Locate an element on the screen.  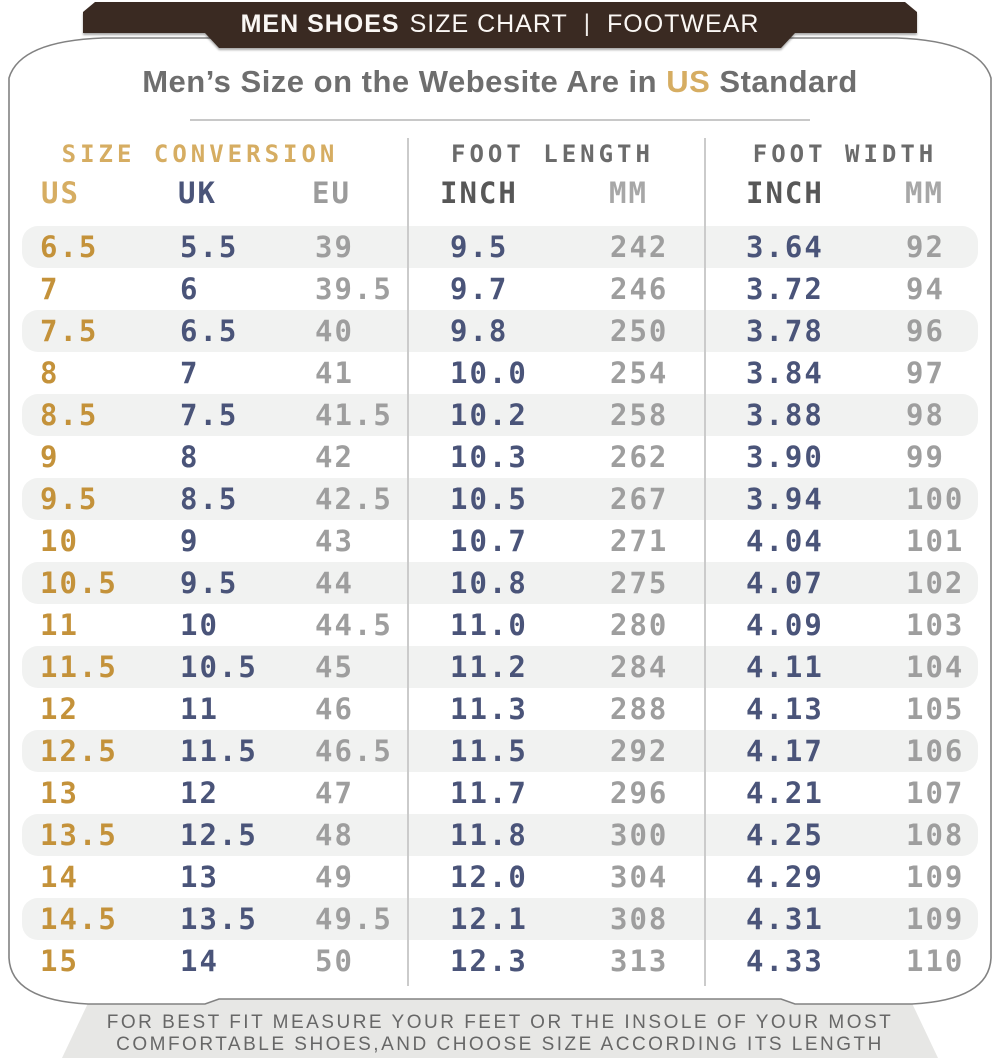
cell-width-mm: 106 is located at coordinates (935, 751).